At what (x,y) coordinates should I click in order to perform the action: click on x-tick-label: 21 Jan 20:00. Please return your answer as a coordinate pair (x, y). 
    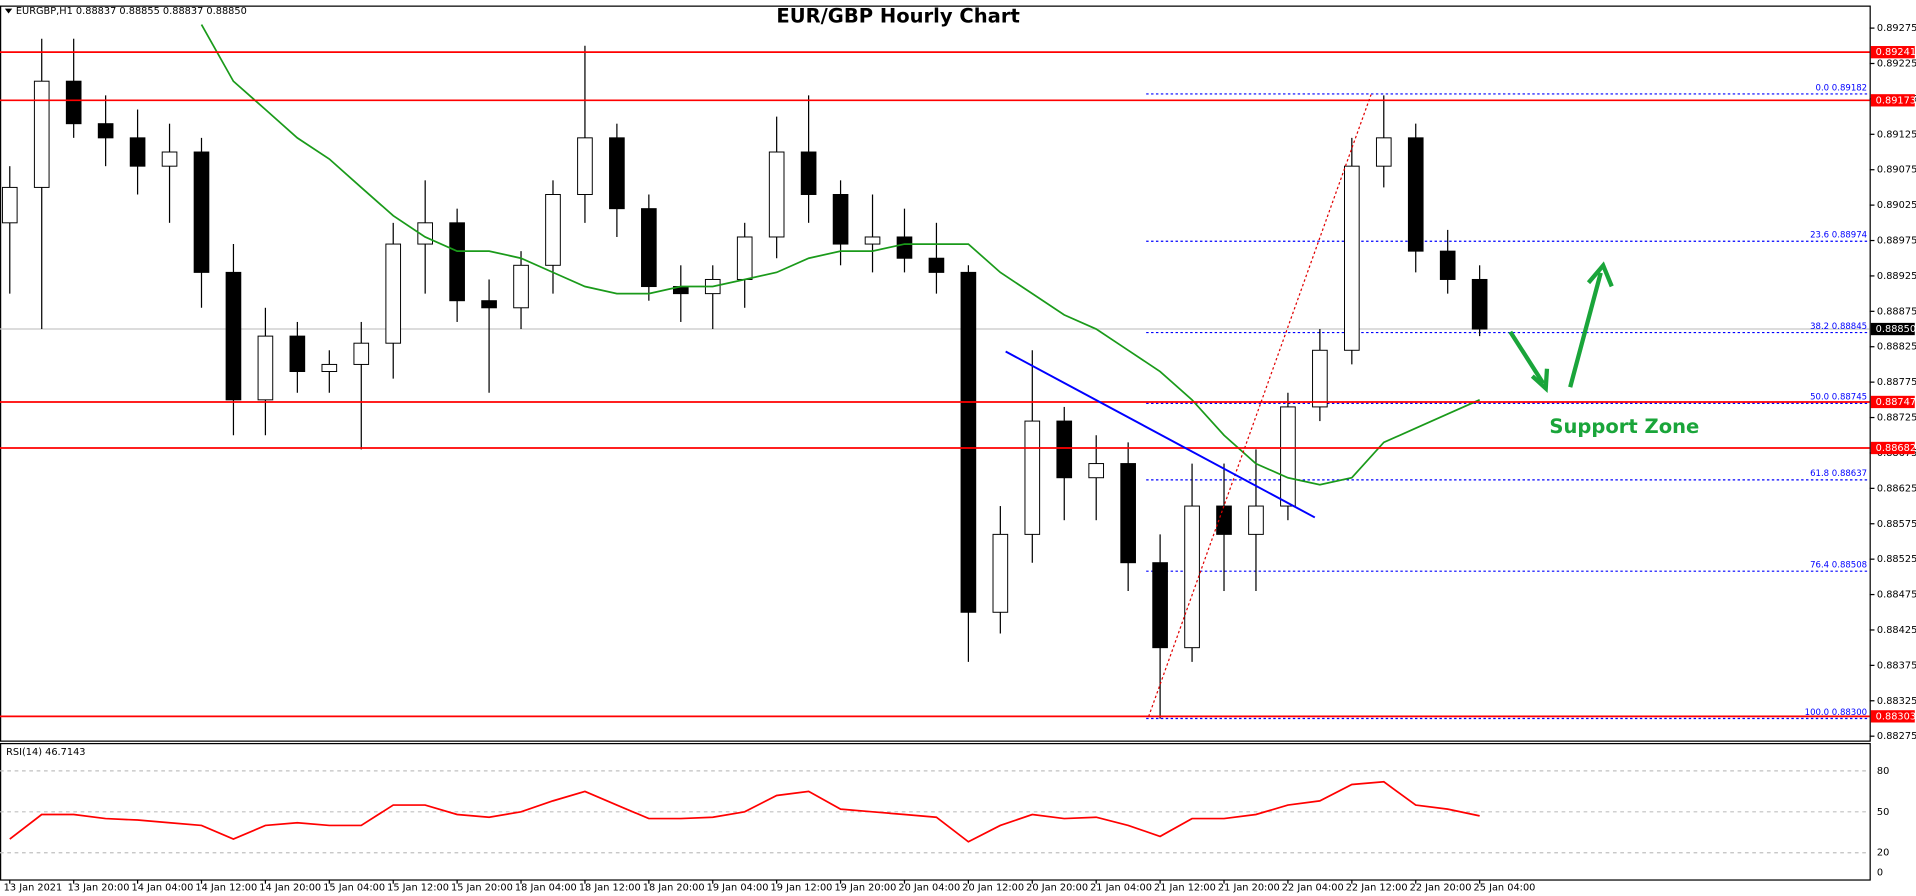
    Looking at the image, I should click on (1249, 887).